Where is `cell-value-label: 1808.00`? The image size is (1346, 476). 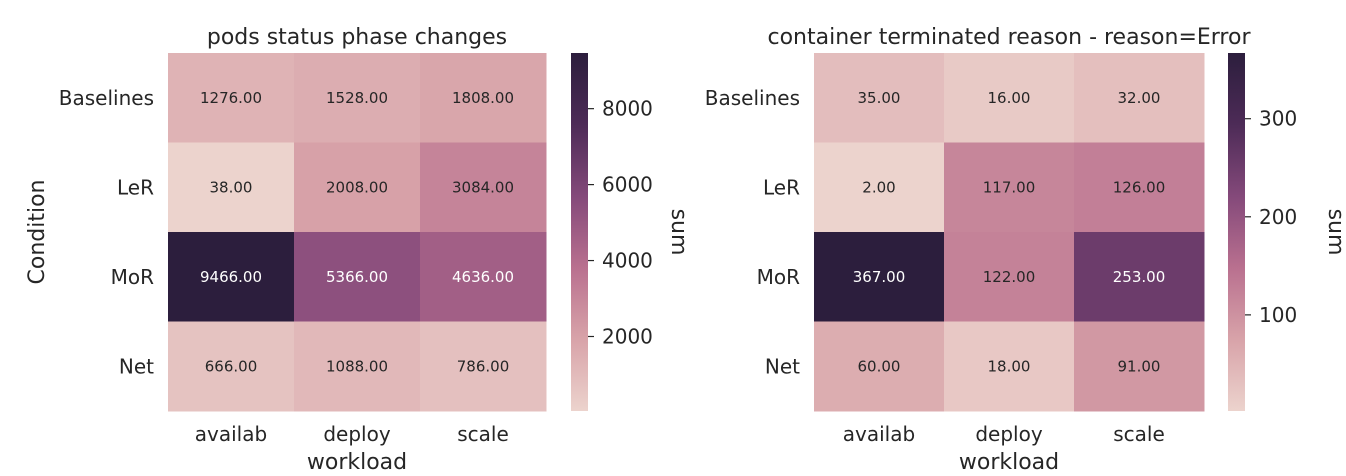 cell-value-label: 1808.00 is located at coordinates (483, 98).